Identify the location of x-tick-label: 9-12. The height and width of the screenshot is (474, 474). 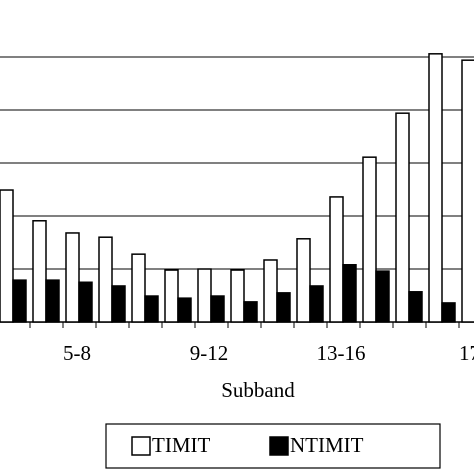
(209, 353).